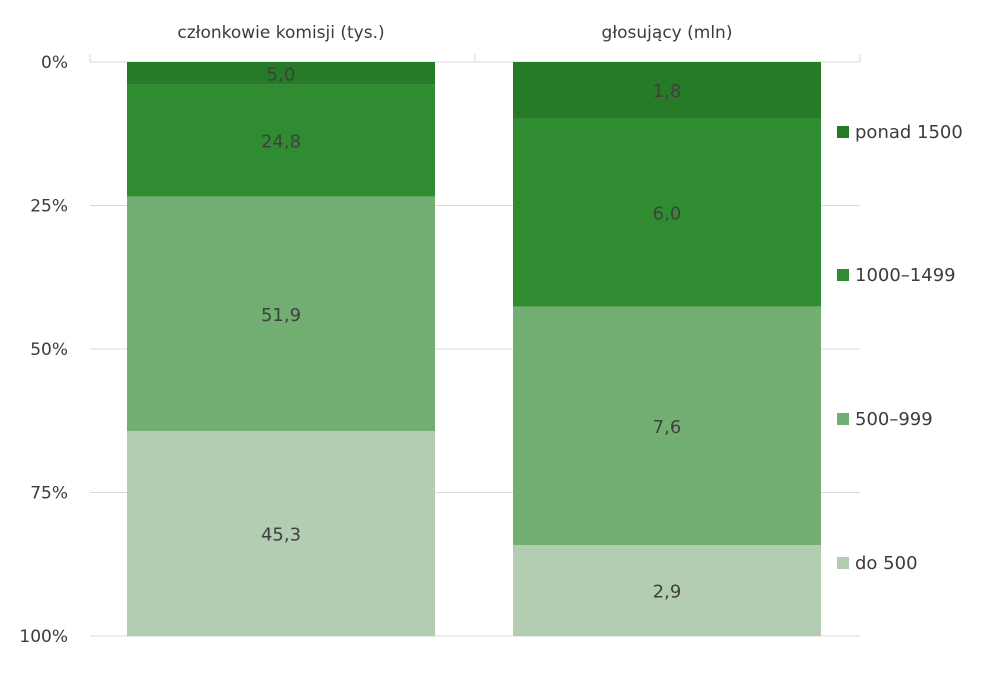  What do you see at coordinates (49, 494) in the screenshot?
I see `y-tick-label: 75%` at bounding box center [49, 494].